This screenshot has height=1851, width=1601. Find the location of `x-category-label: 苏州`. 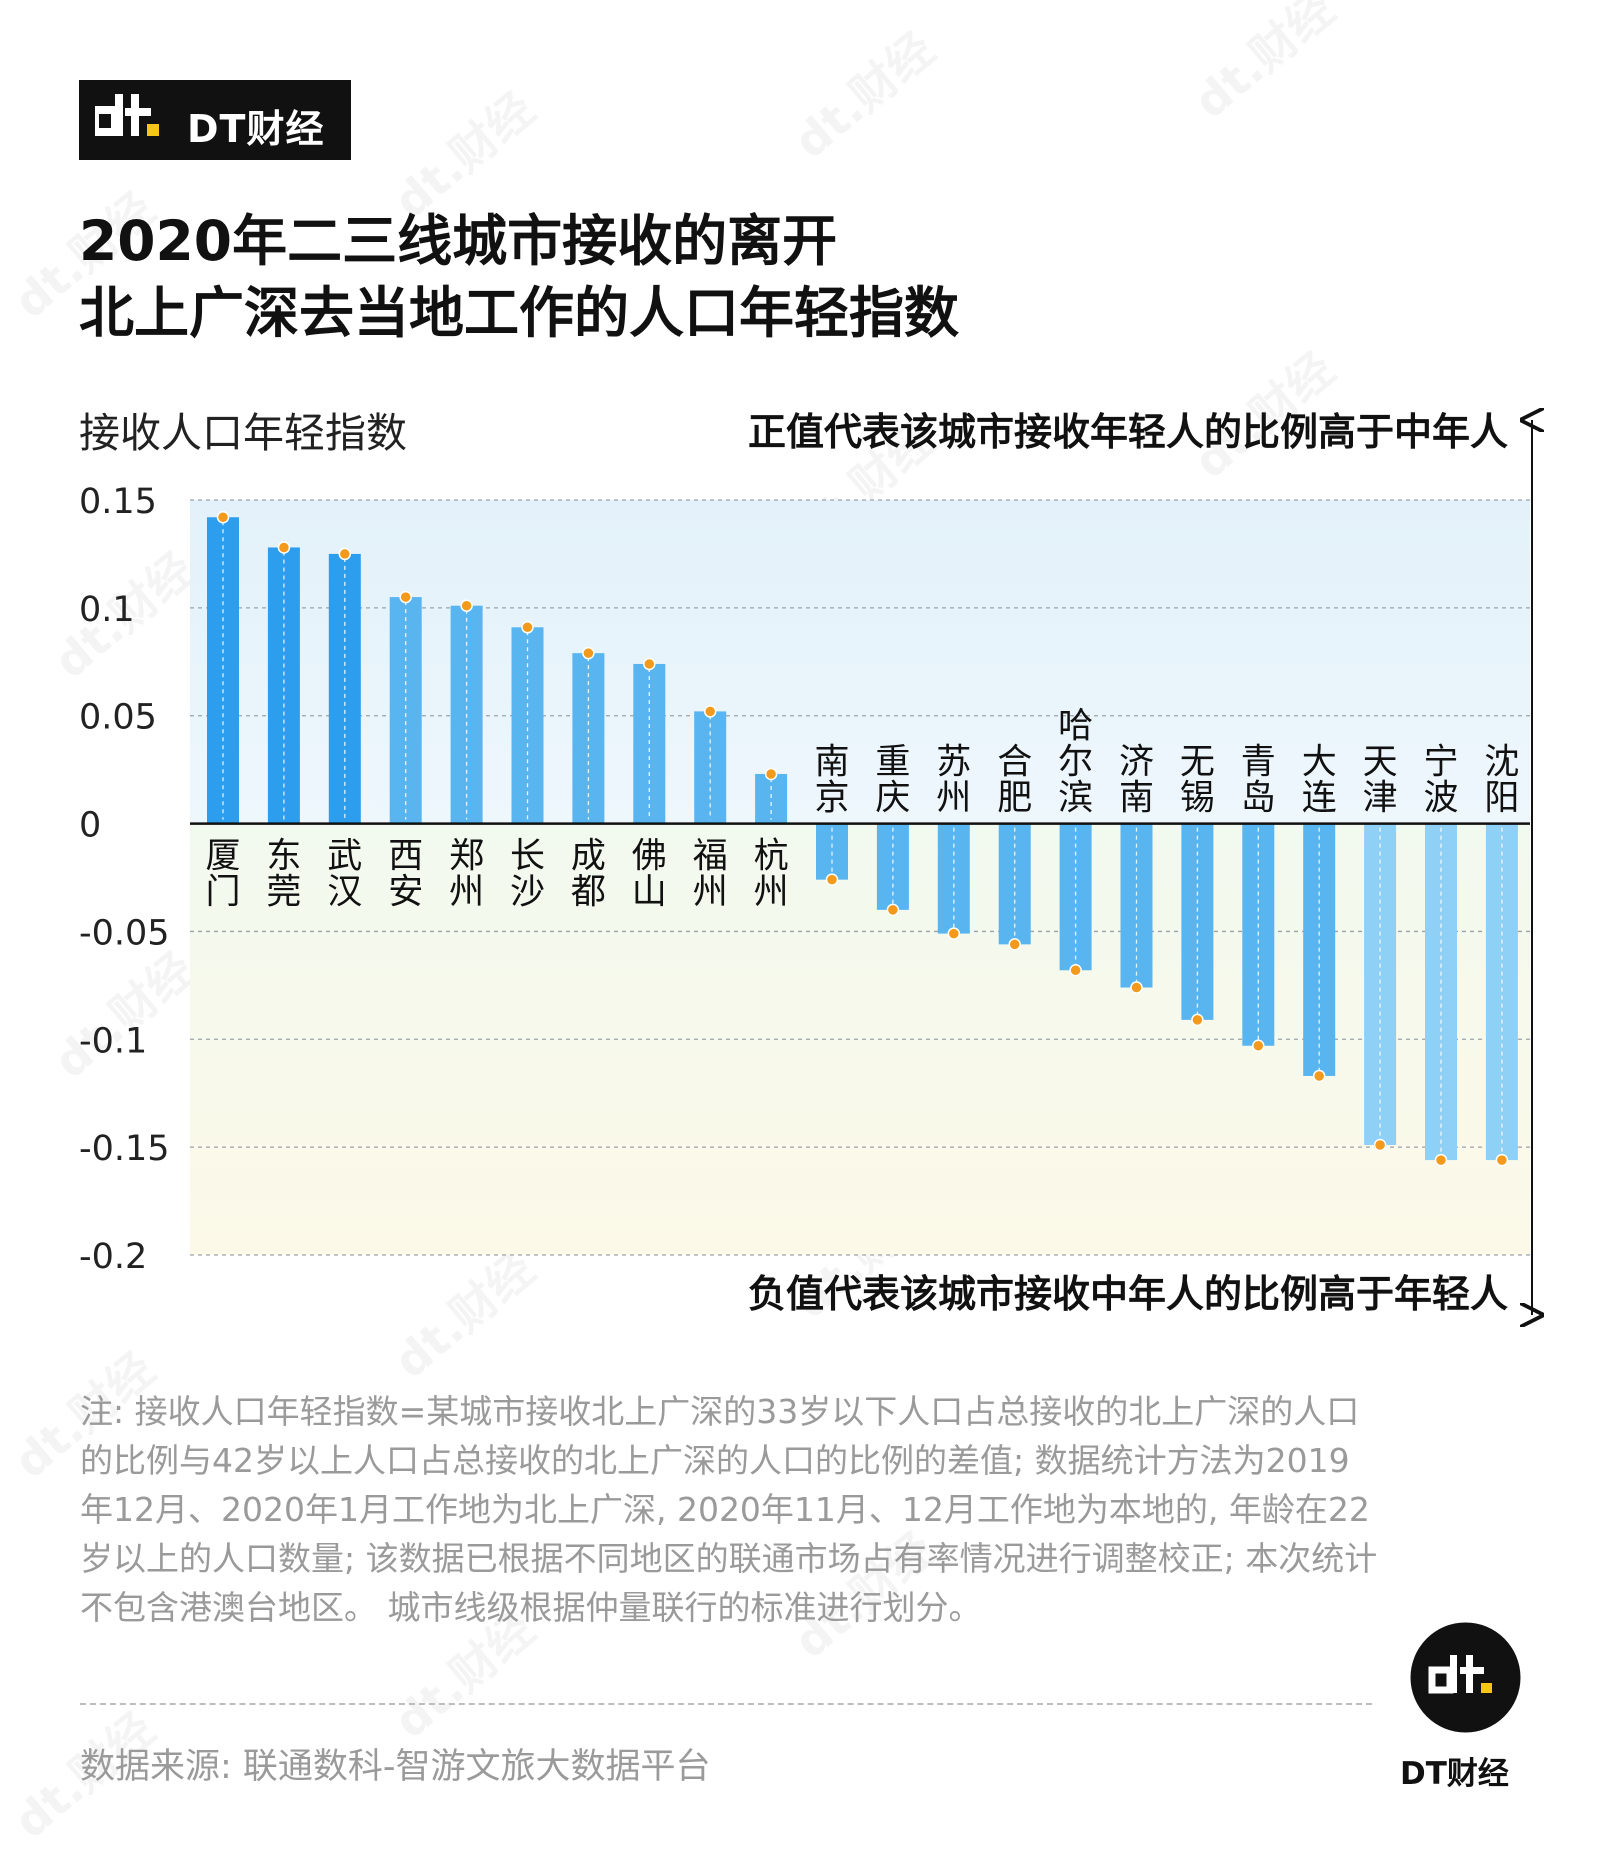

x-category-label: 苏州 is located at coordinates (953, 781).